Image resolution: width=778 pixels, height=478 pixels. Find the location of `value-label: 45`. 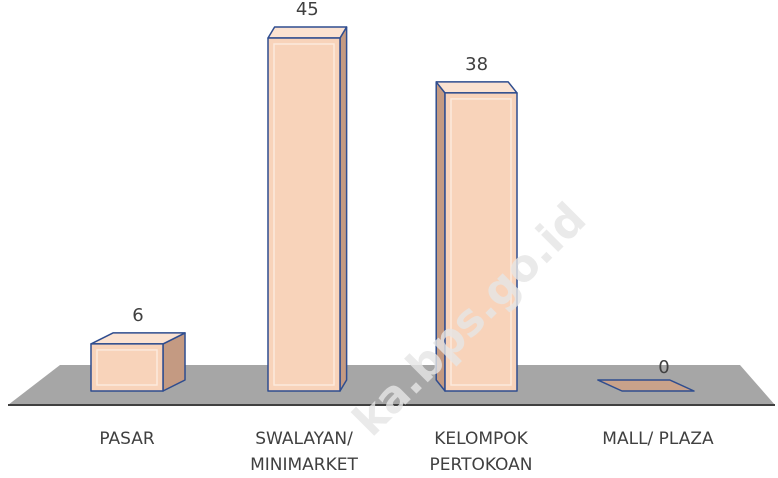

value-label: 45 is located at coordinates (307, 10).